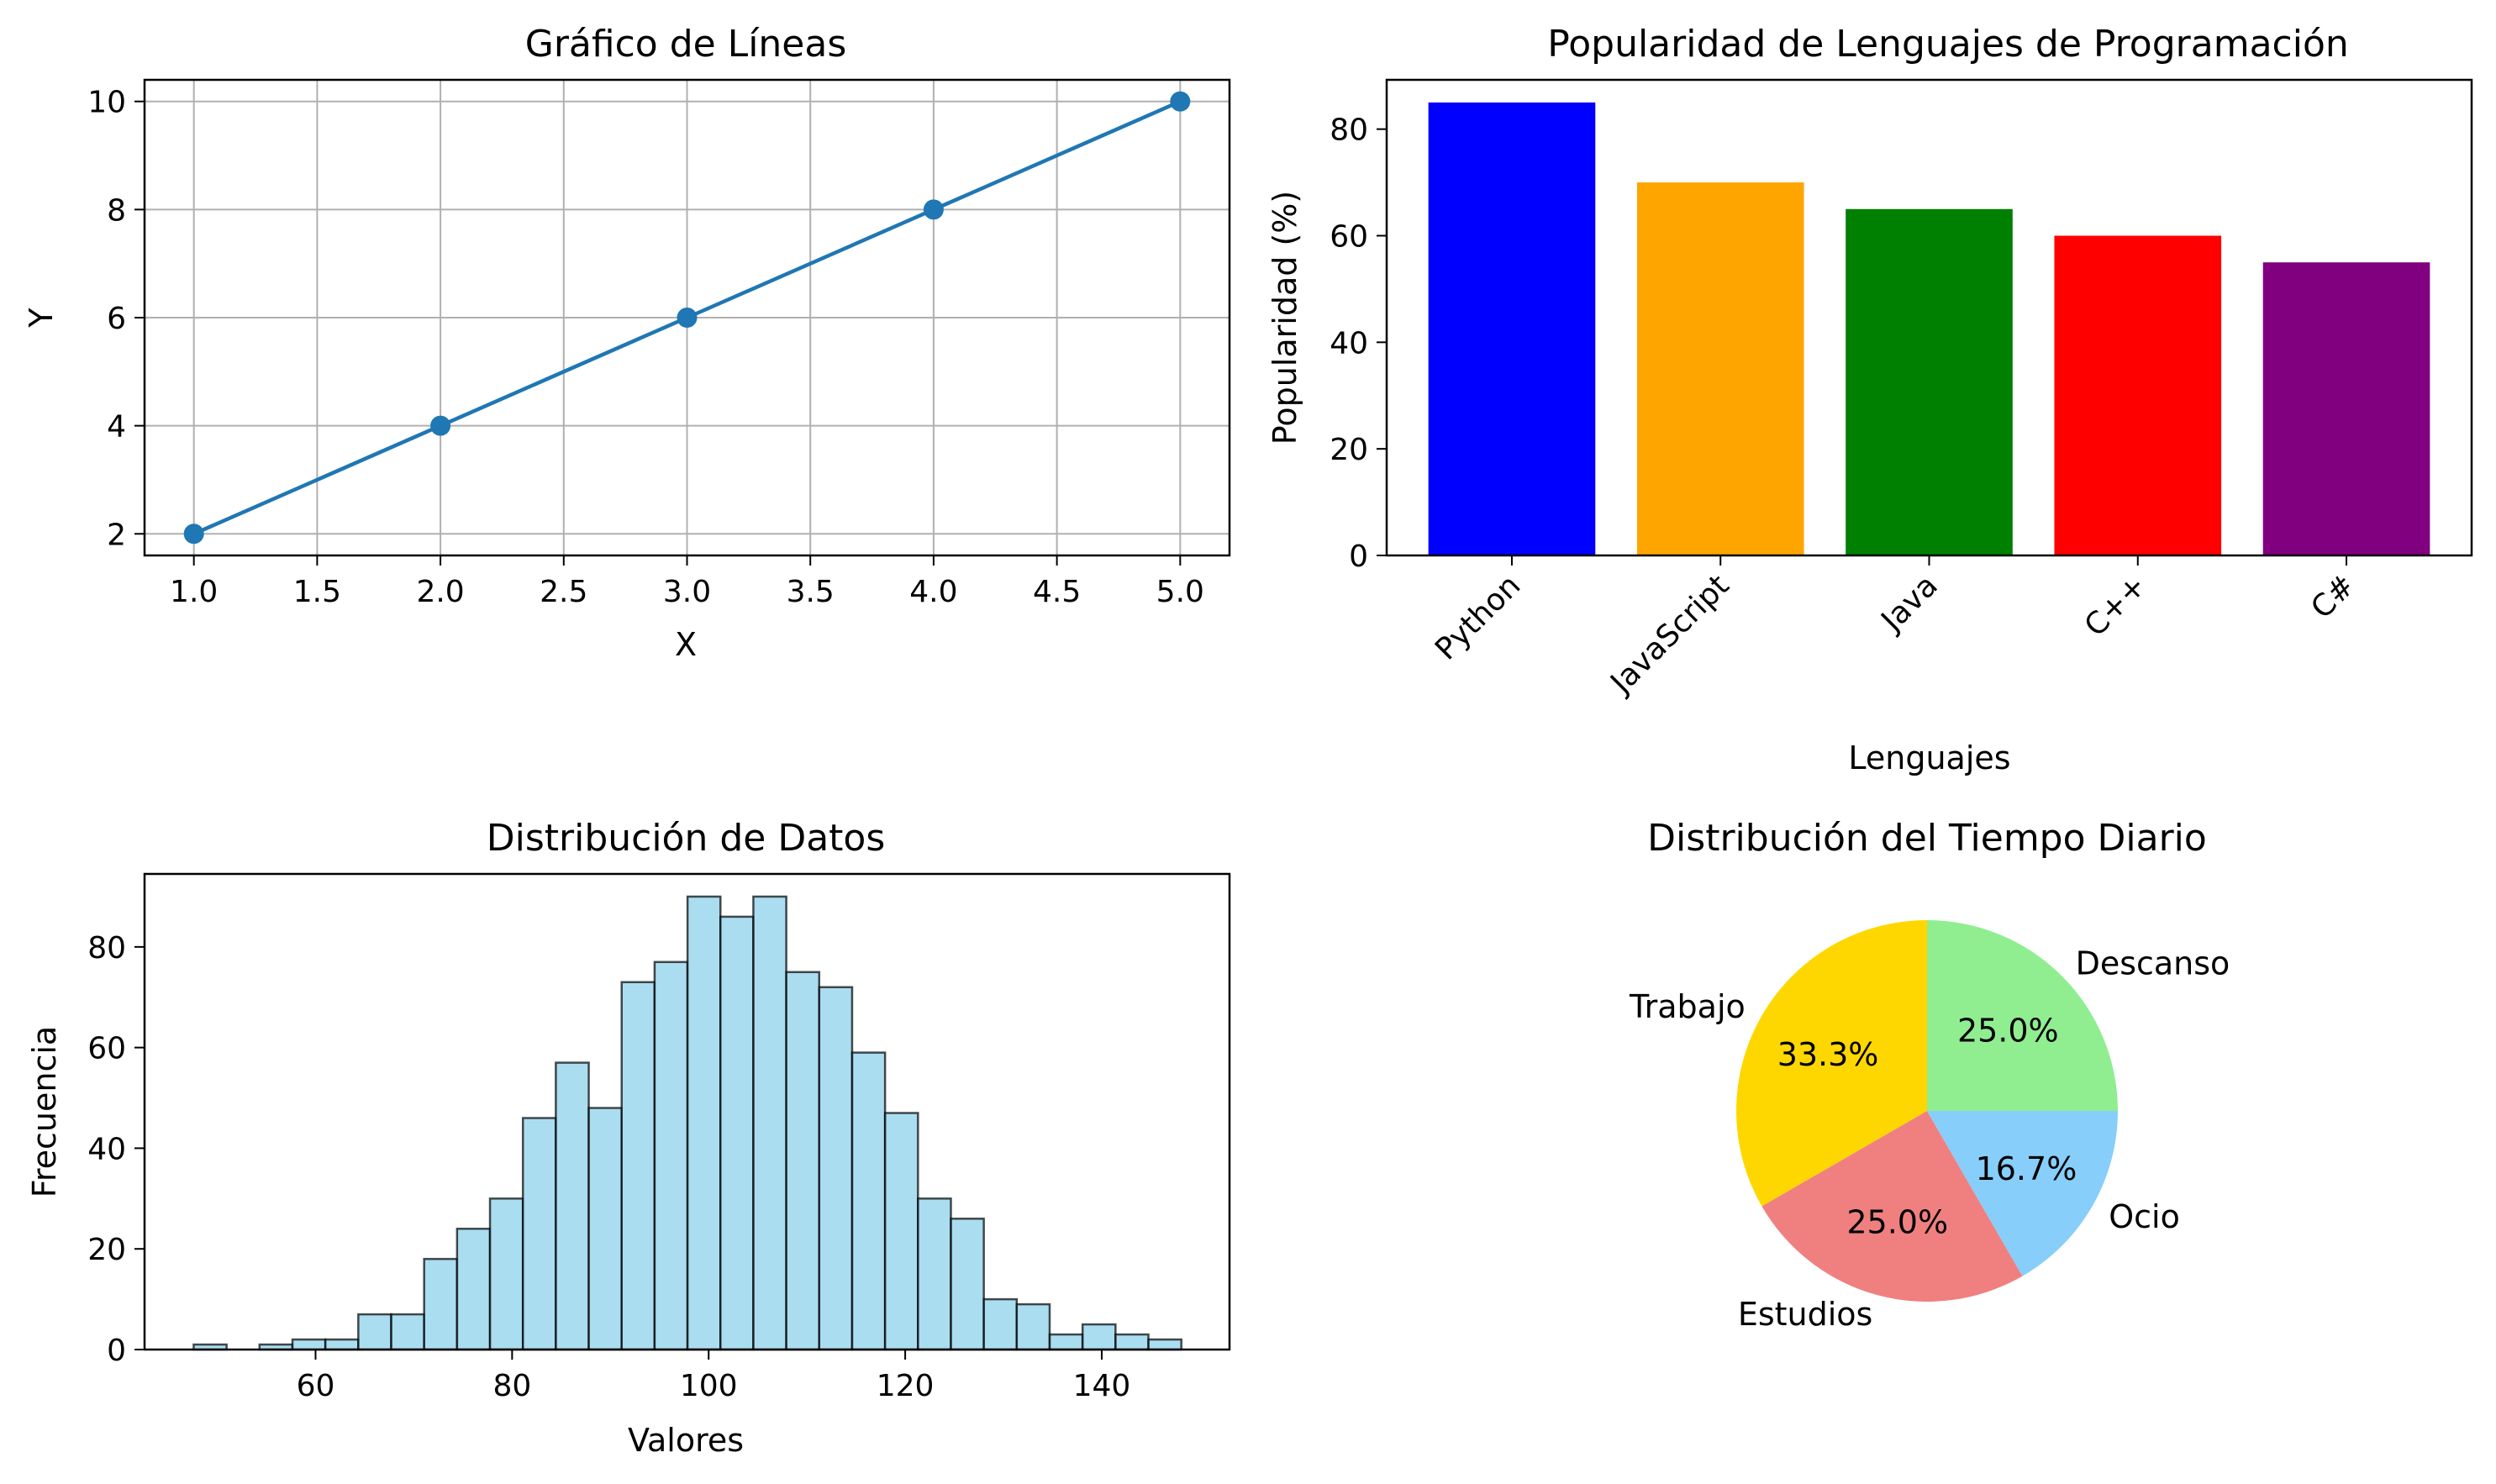  What do you see at coordinates (1948, 45) in the screenshot?
I see `bar-chart-title: Popularidad de Lenguajes de Programación` at bounding box center [1948, 45].